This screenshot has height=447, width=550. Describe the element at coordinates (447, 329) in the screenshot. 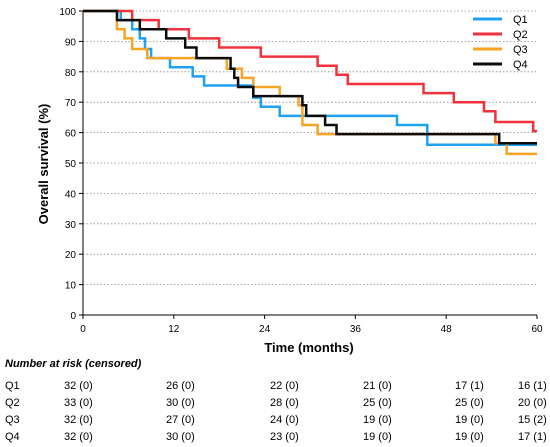

I see `x-tick-label: 48` at that location.